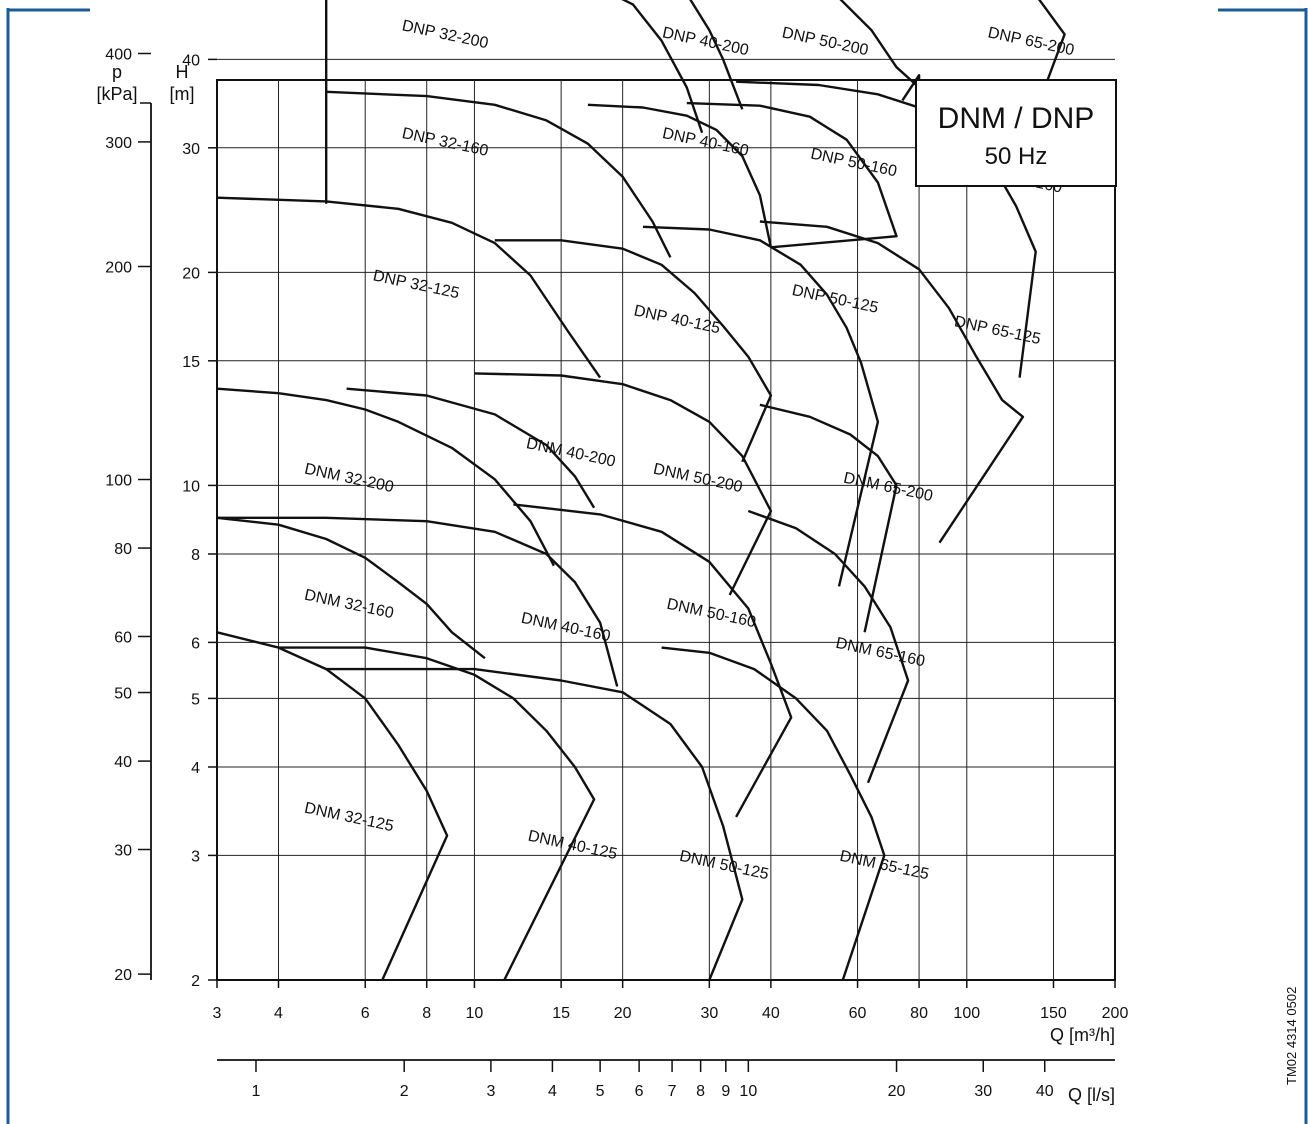 The height and width of the screenshot is (1124, 1308). I want to click on ls-tick-label: 4, so click(552, 1091).